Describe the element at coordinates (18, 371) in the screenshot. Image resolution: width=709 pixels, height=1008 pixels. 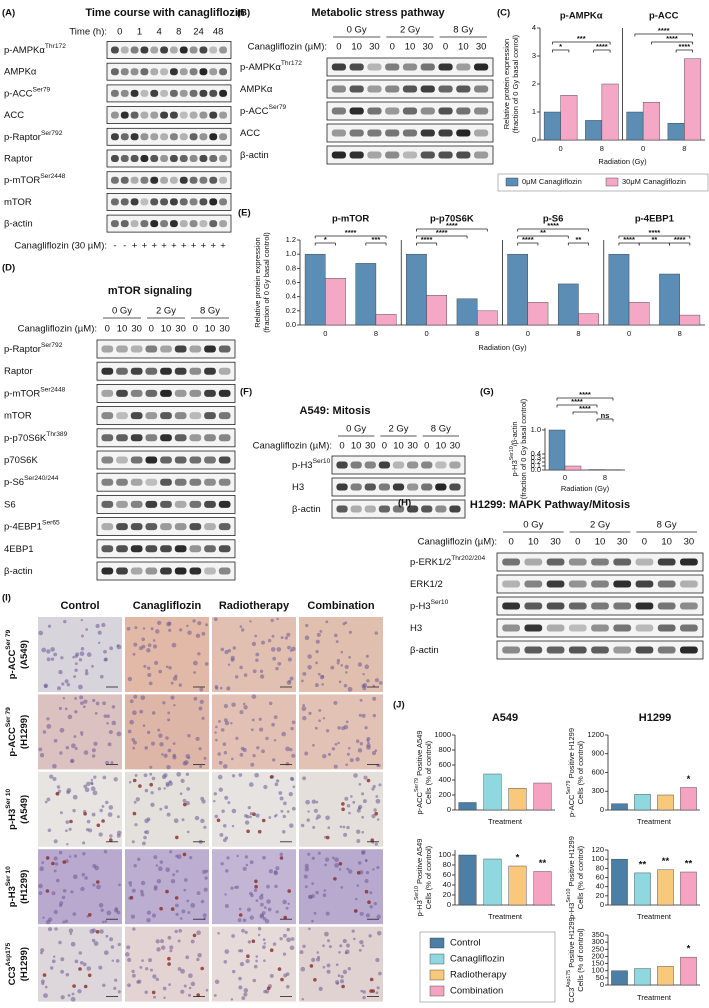
I see `protein-label: Raptor` at that location.